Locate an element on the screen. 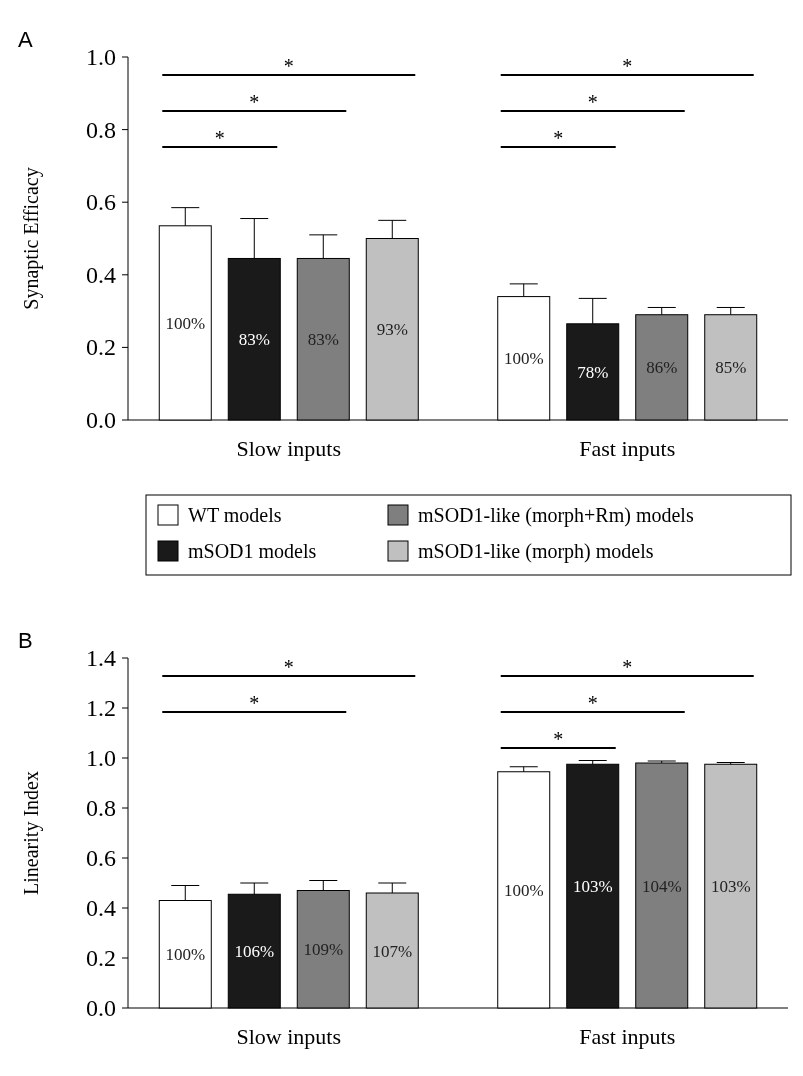 The width and height of the screenshot is (803, 1076). legend-label: mSOD1-like (morph) models is located at coordinates (536, 551).